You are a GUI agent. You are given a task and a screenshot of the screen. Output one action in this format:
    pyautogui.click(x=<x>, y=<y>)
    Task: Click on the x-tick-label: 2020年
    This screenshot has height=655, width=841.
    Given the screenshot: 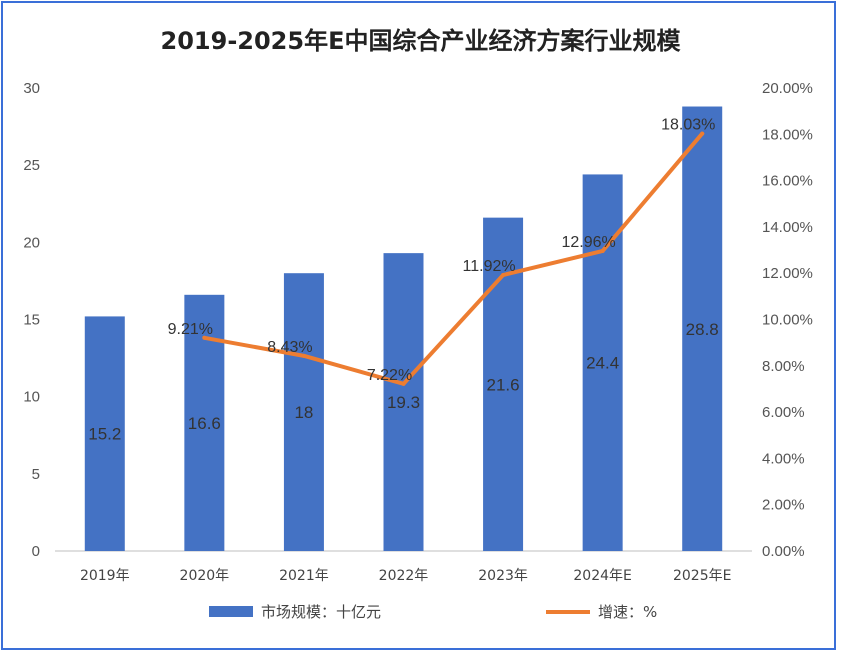 What is the action you would take?
    pyautogui.click(x=205, y=576)
    